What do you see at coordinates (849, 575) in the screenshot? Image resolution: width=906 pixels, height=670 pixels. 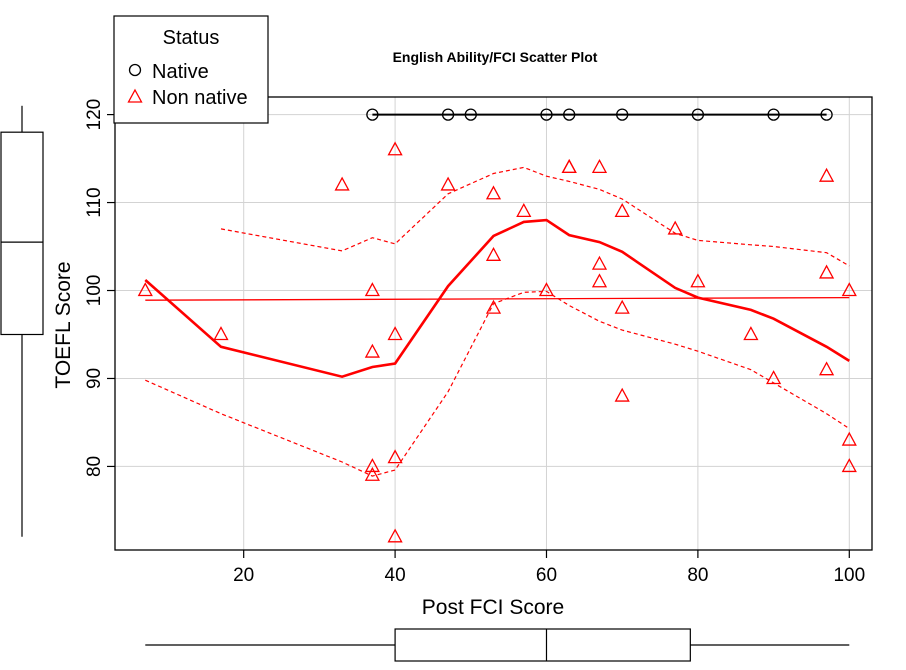 I see `x-tick-label: 100` at bounding box center [849, 575].